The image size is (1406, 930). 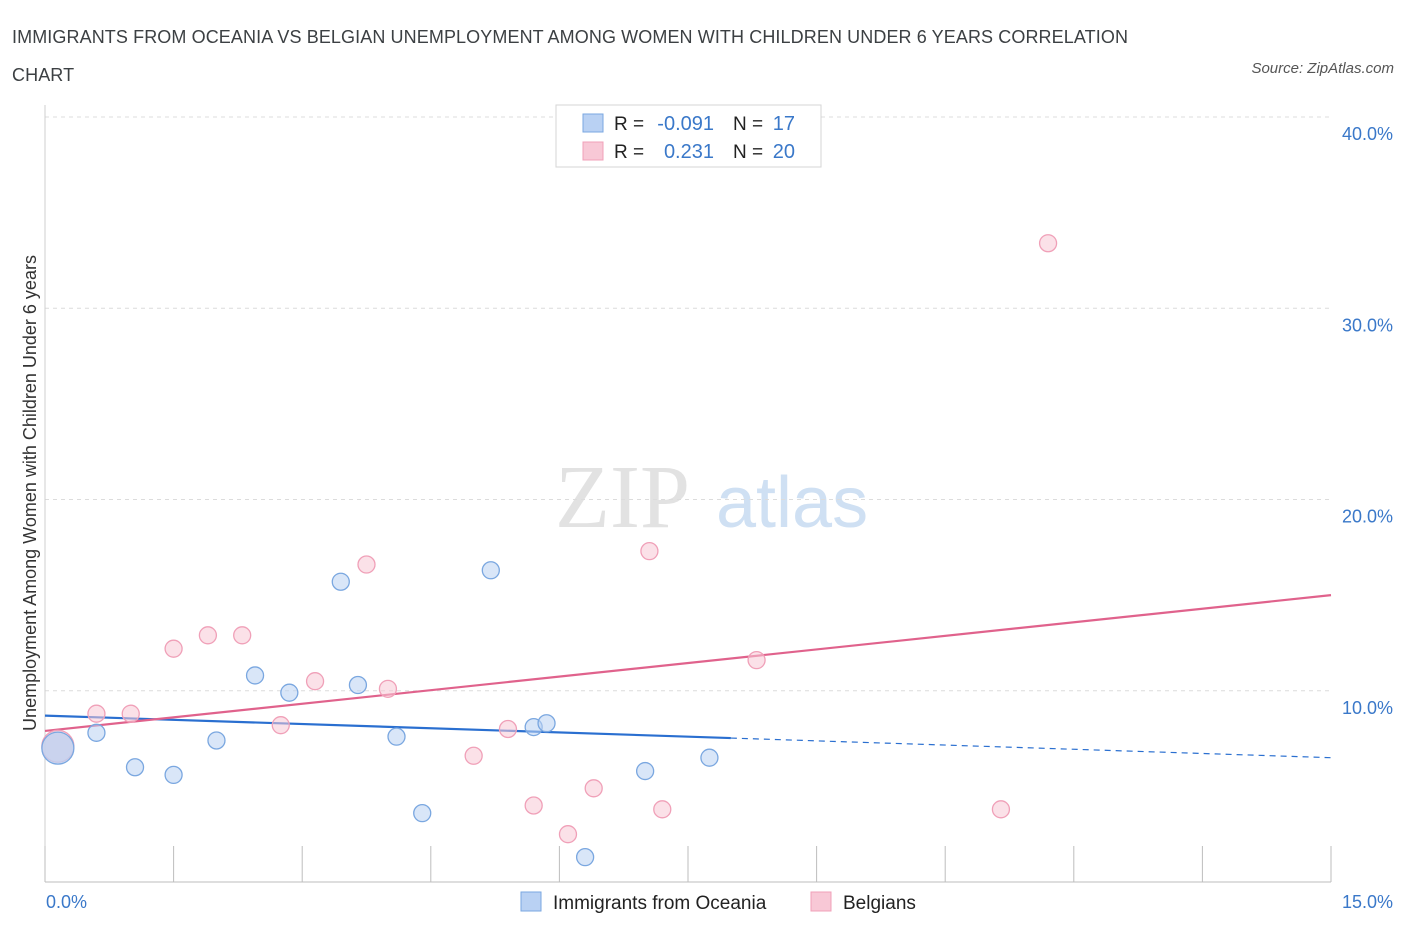 I want to click on legend-r-value-2: 0.231, so click(x=689, y=152).